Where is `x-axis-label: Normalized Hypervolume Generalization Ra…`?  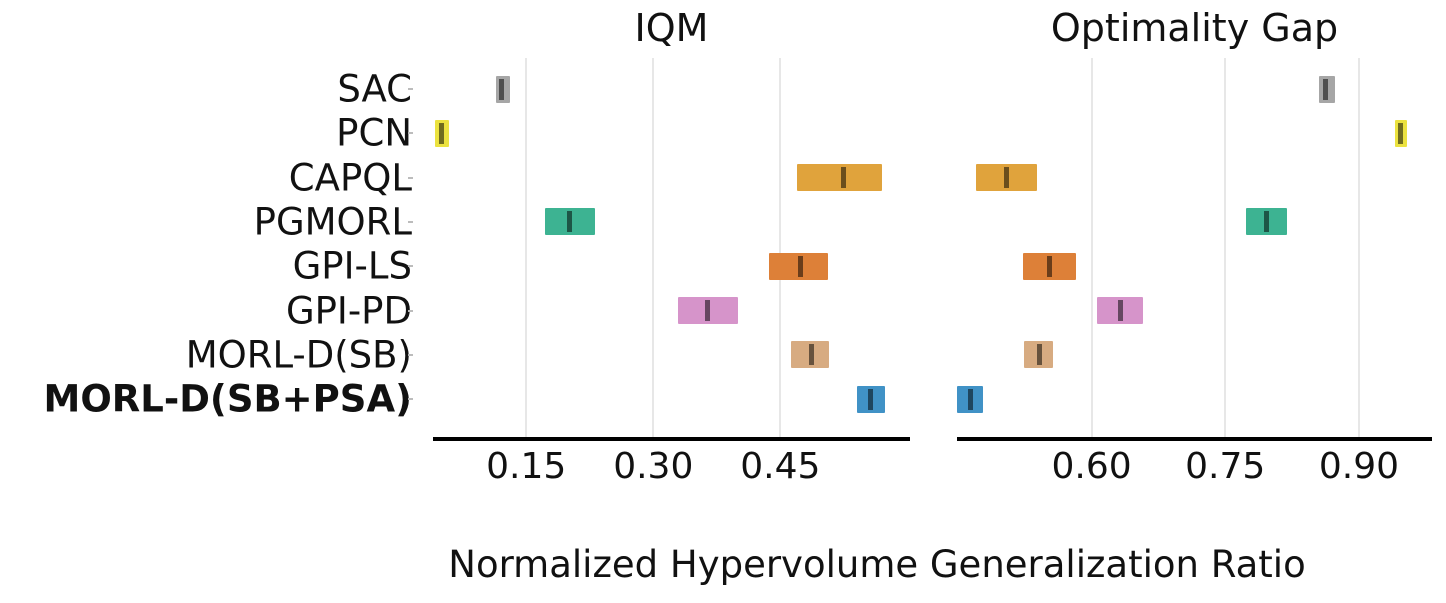 x-axis-label: Normalized Hypervolume Generalization Ra… is located at coordinates (877, 564).